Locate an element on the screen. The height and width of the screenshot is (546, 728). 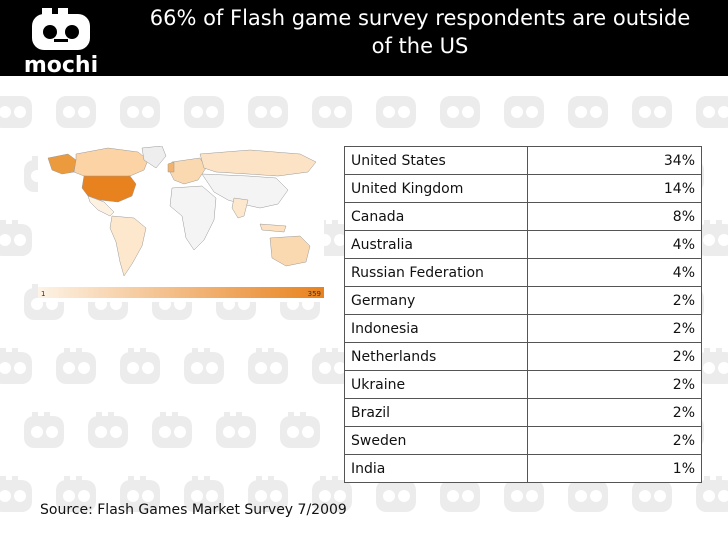
map-region-africa is located at coordinates (193, 218).